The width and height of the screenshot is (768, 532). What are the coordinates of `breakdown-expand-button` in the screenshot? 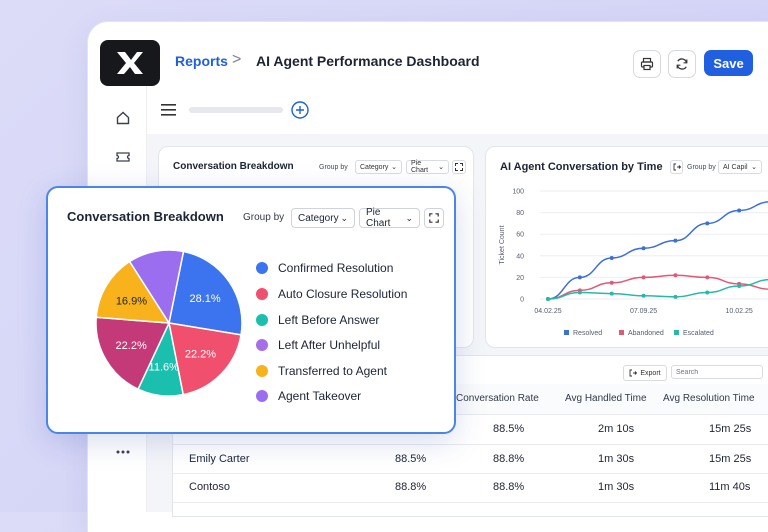 It's located at (459, 167).